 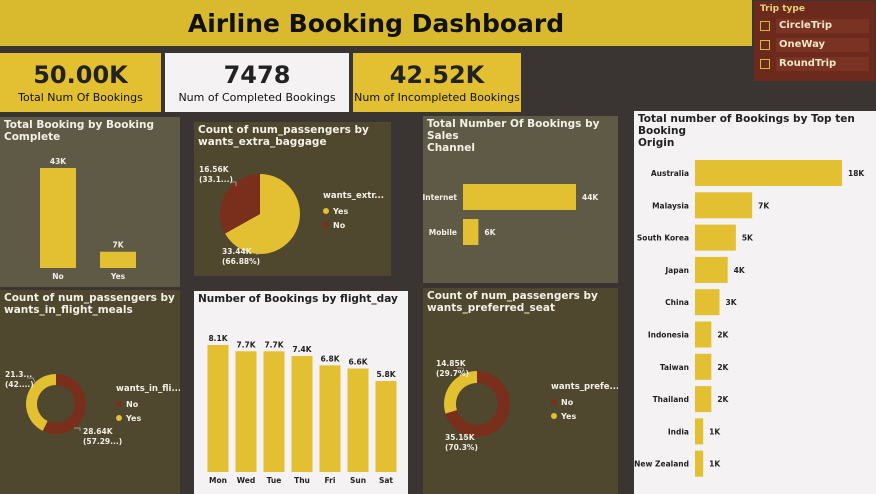 I want to click on tick-label: South Korea, so click(x=663, y=238).